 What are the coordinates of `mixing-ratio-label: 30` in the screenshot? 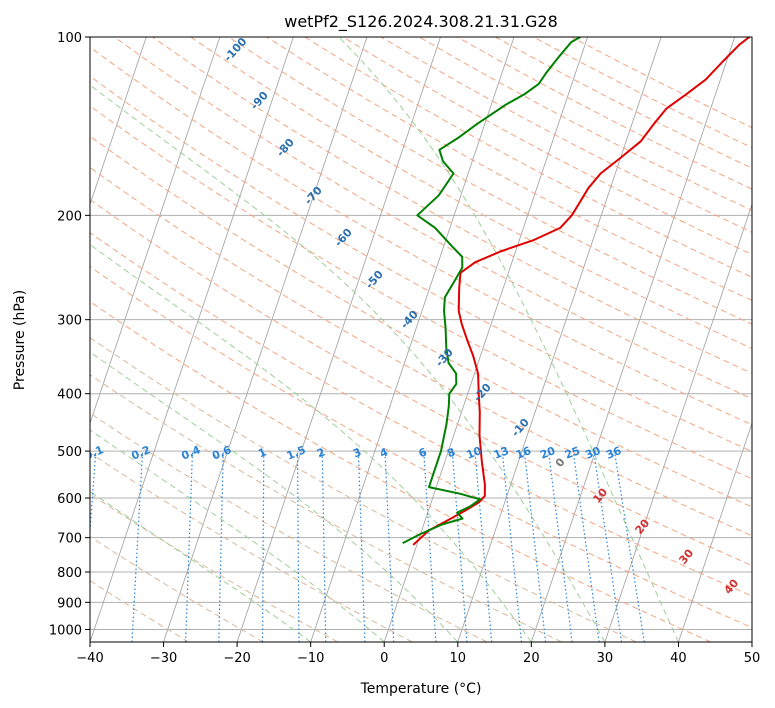 It's located at (592, 453).